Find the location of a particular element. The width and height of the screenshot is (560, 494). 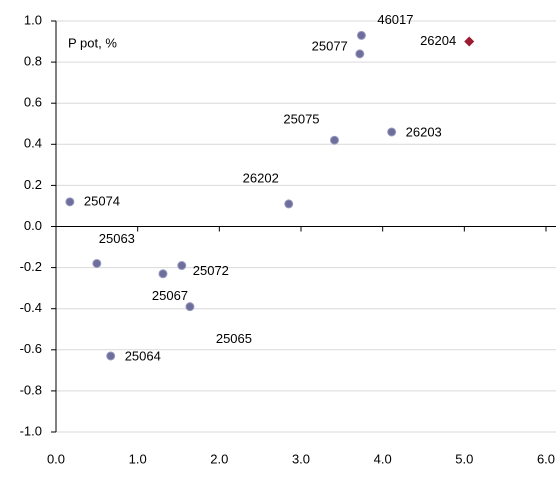

y-tick-label: 0.0 is located at coordinates (33, 225).